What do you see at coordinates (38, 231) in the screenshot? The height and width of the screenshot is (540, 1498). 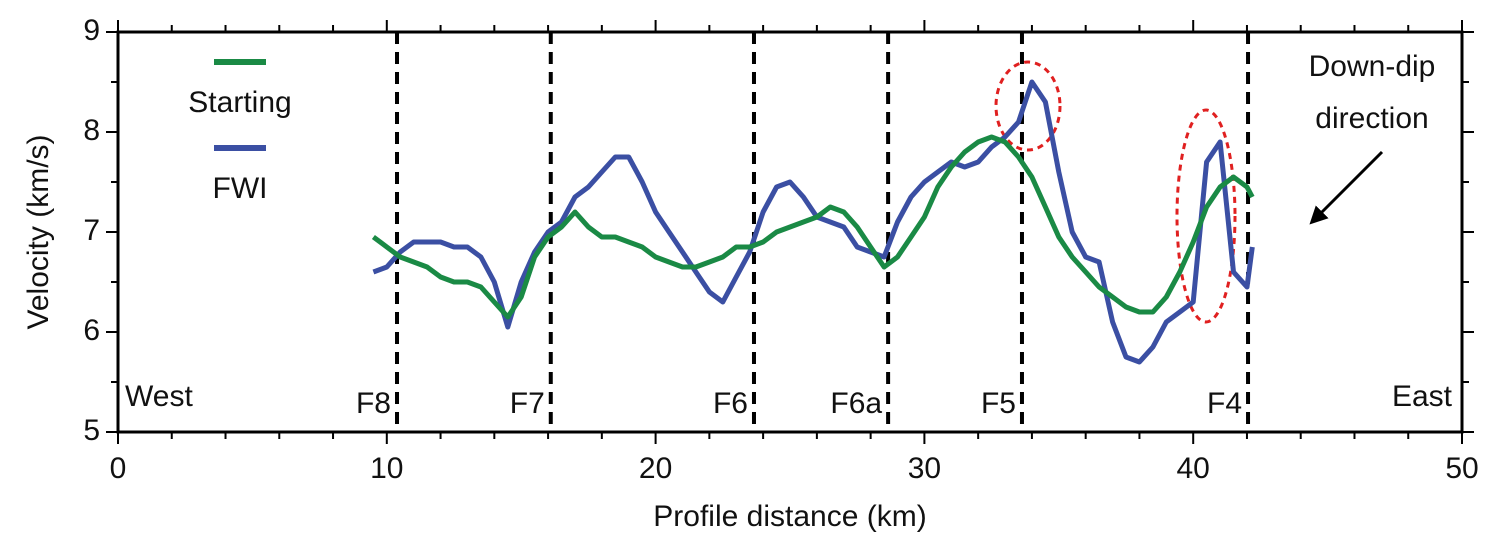 I see `y-axis-title: Velocity (km/s)` at bounding box center [38, 231].